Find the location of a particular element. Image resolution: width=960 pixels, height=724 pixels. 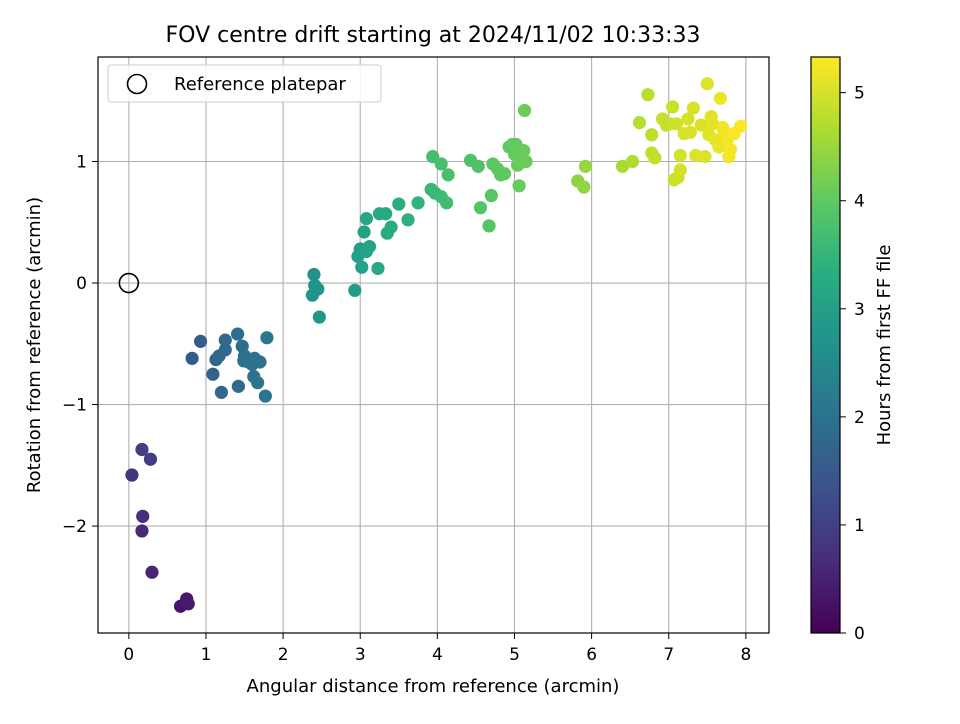

x-tick-label: 8 is located at coordinates (745, 655).